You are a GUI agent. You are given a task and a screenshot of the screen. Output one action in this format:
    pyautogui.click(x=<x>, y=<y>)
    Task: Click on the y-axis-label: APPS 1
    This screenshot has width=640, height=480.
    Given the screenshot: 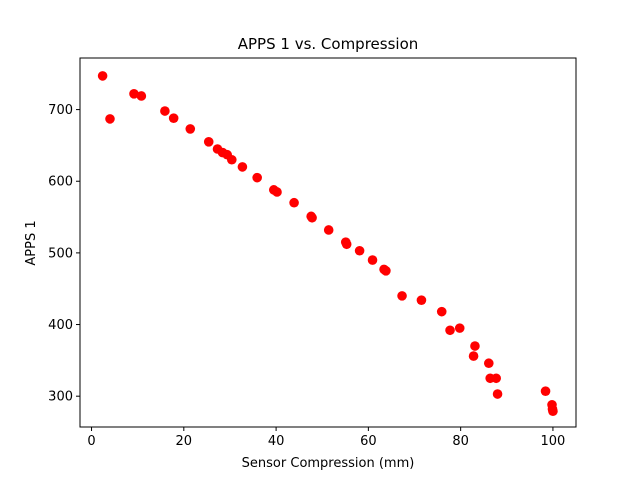 What is the action you would take?
    pyautogui.click(x=31, y=242)
    